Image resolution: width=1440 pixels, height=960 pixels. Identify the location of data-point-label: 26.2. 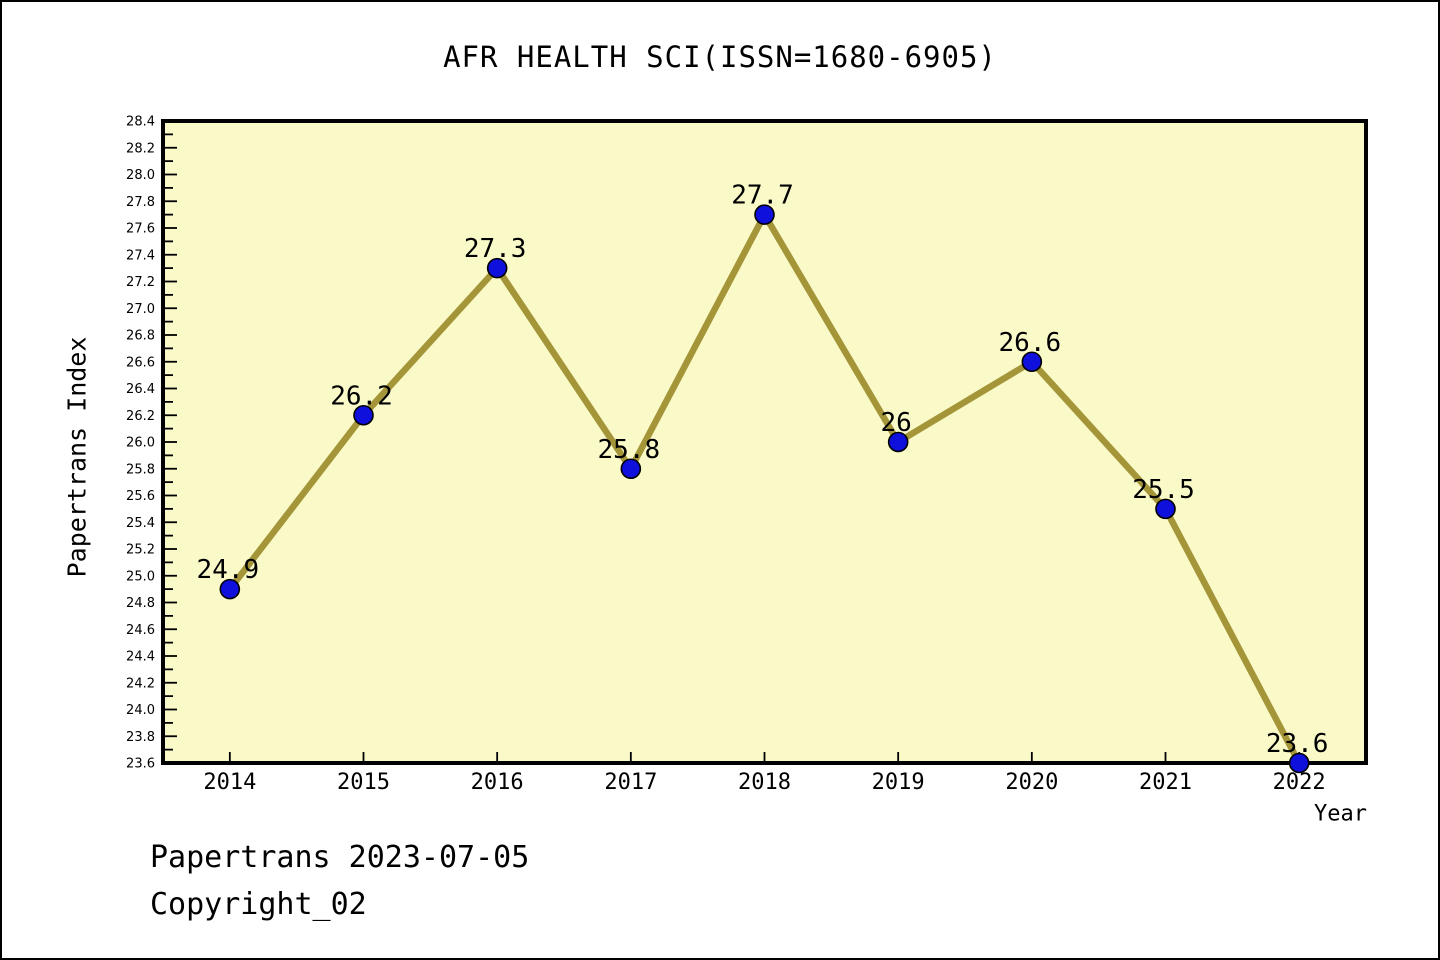
(361, 396).